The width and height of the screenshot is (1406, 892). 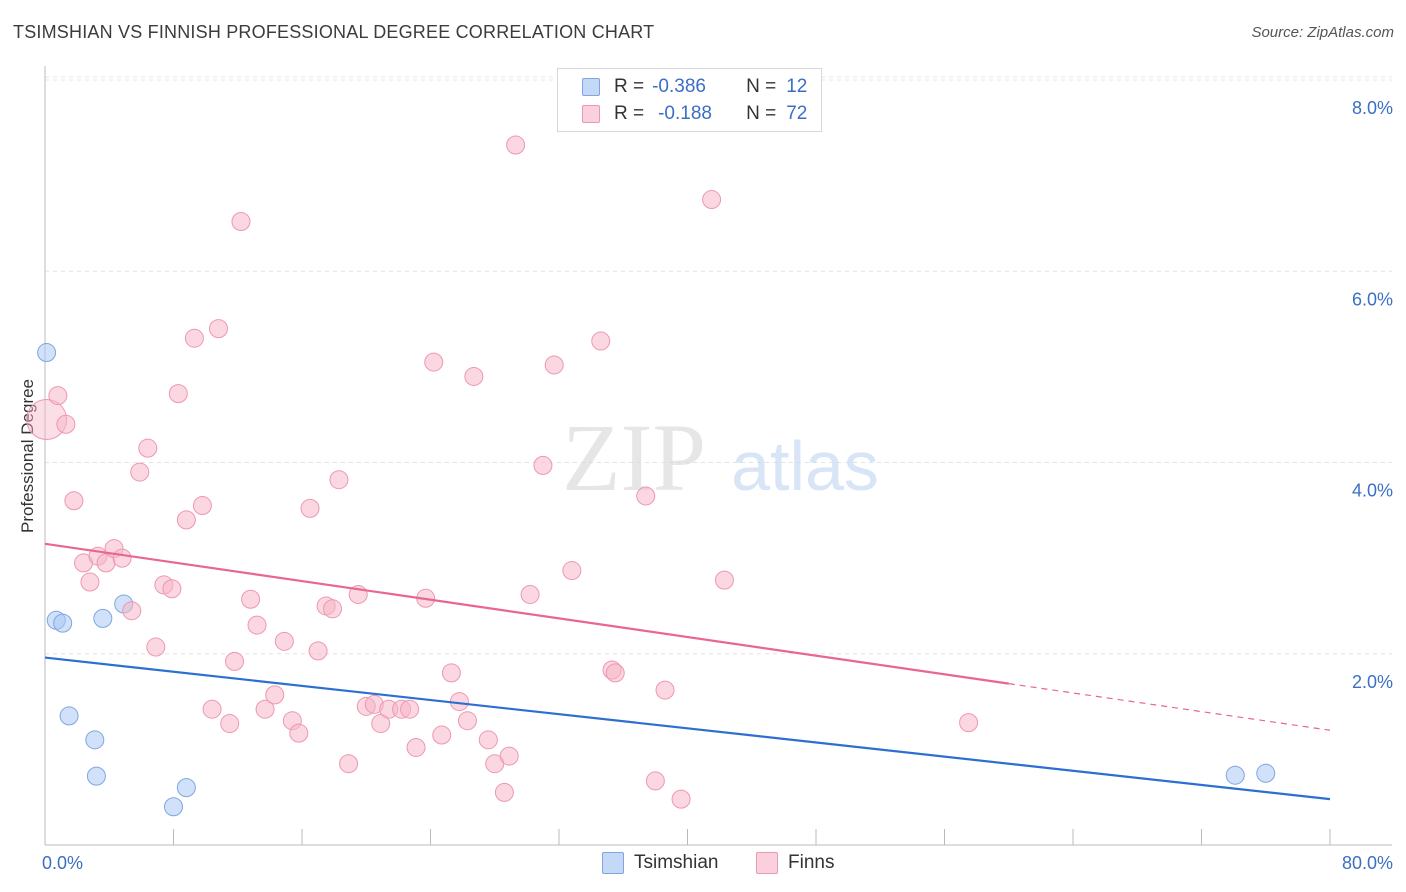 What do you see at coordinates (685, 113) in the screenshot?
I see `r-value: -0.188` at bounding box center [685, 113].